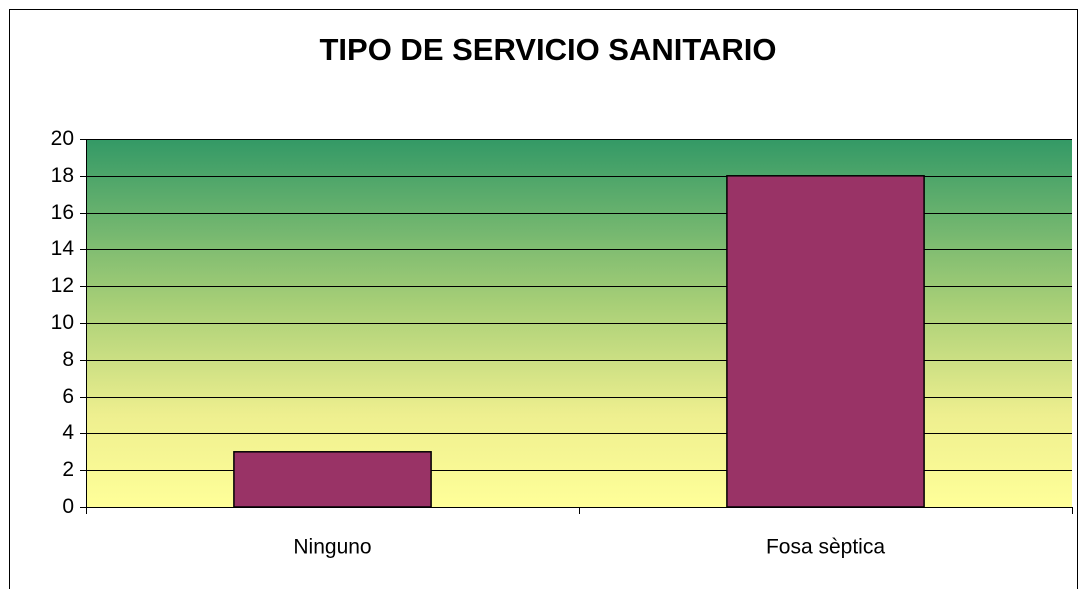 The height and width of the screenshot is (589, 1087). What do you see at coordinates (62, 285) in the screenshot?
I see `y-tick-label: 12` at bounding box center [62, 285].